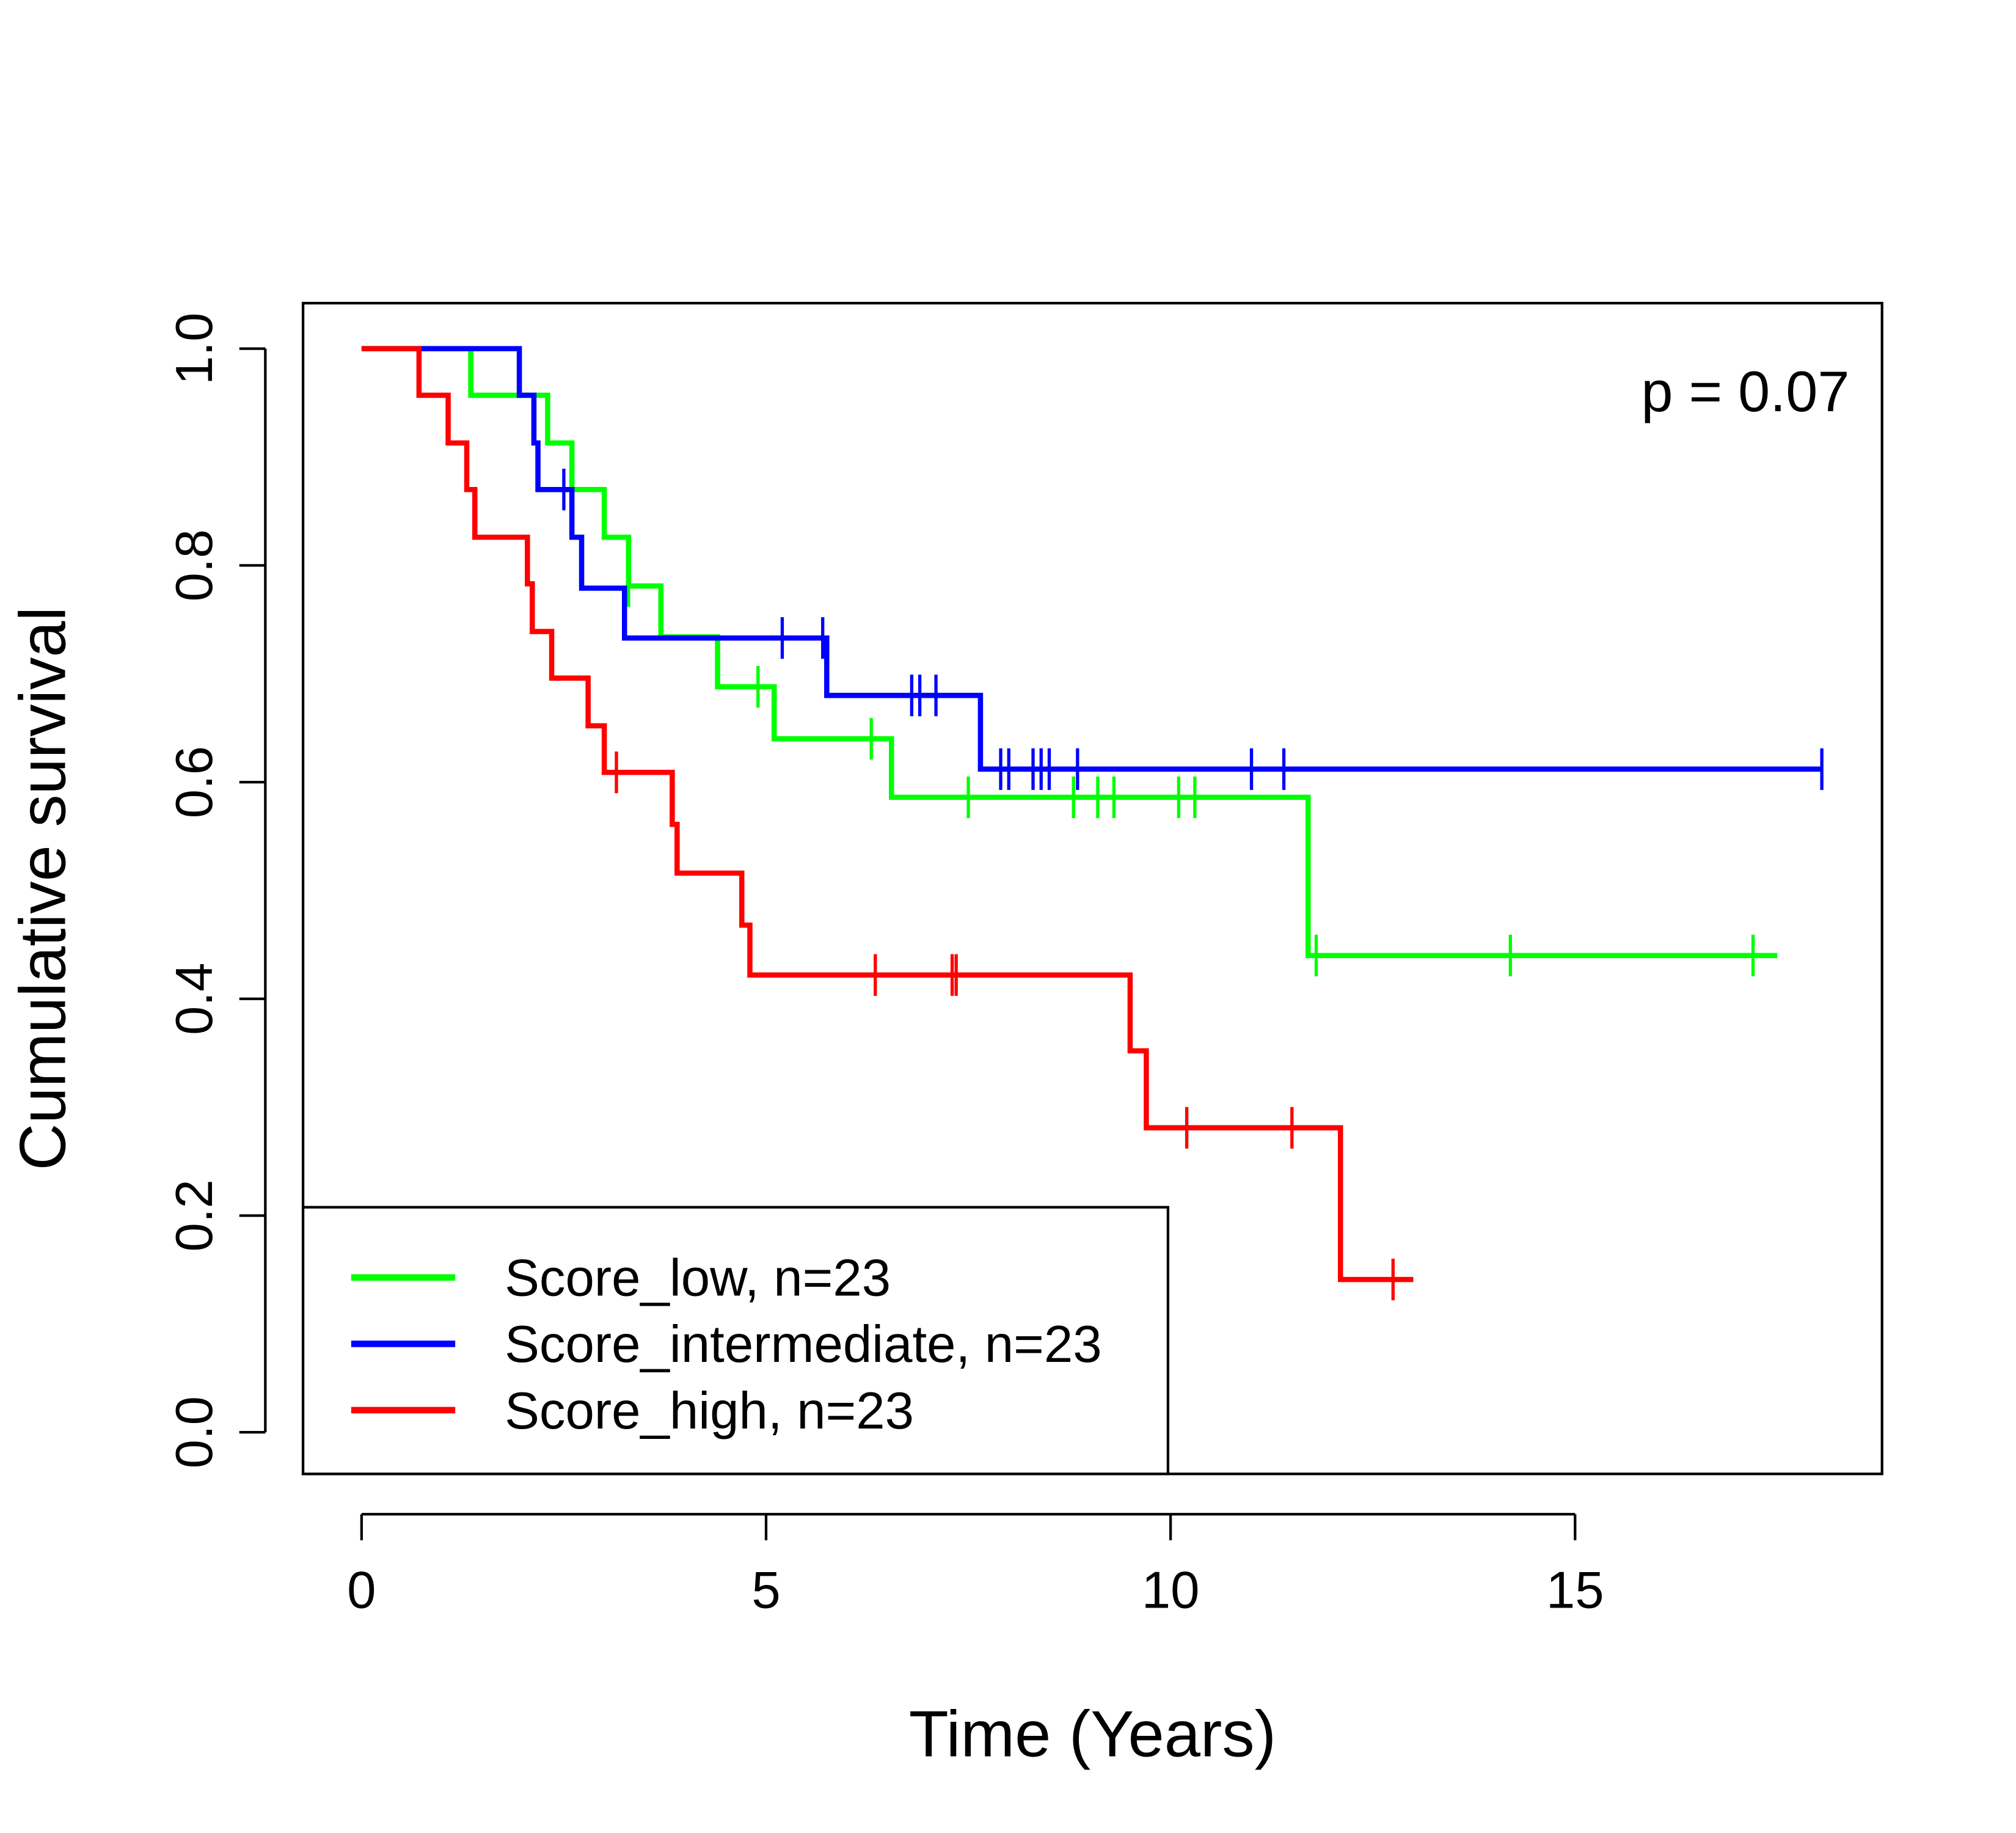 The width and height of the screenshot is (2016, 1833). Describe the element at coordinates (195, 999) in the screenshot. I see `y-tick-label: 0.4` at that location.